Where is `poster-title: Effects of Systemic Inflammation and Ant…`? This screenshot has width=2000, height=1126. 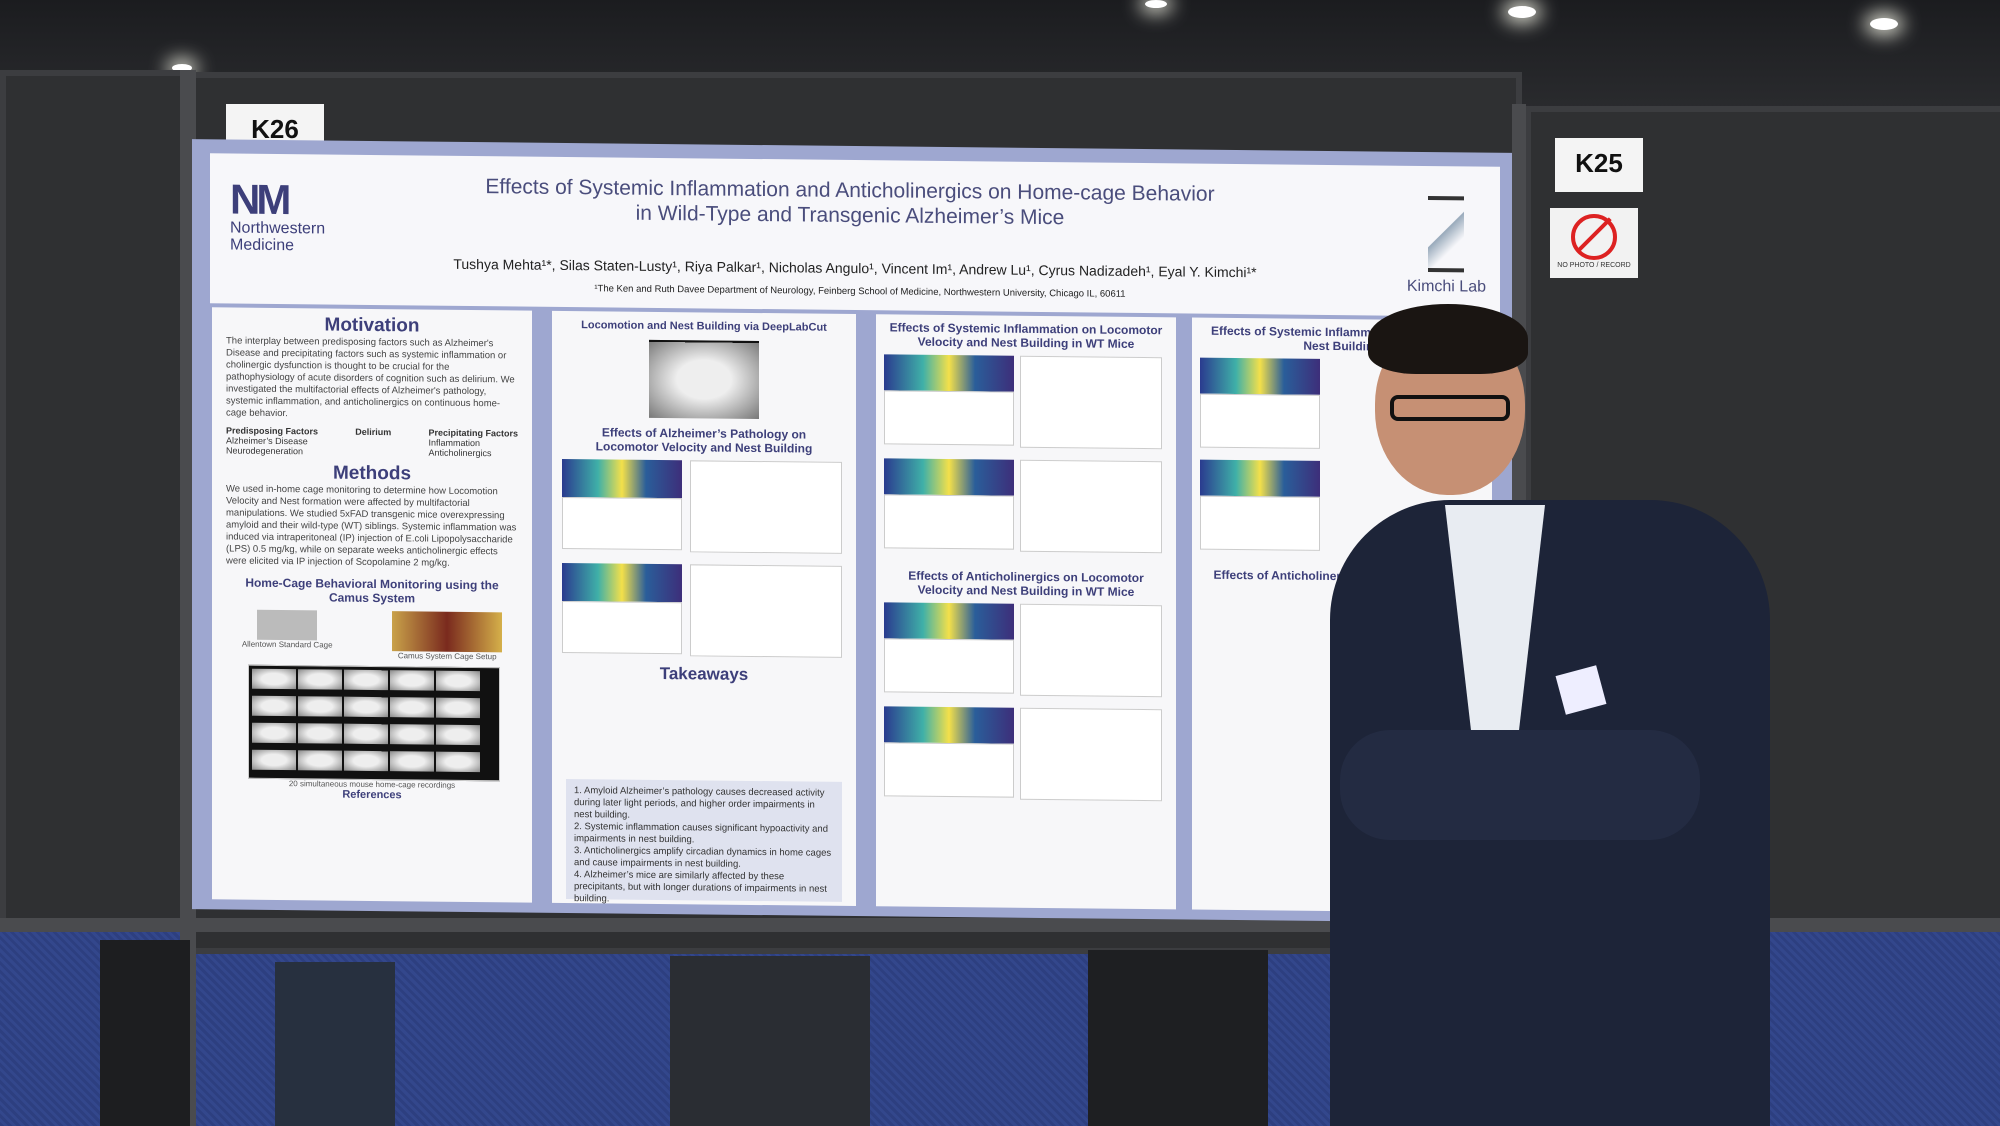 poster-title: Effects of Systemic Inflammation and Ant… is located at coordinates (850, 203).